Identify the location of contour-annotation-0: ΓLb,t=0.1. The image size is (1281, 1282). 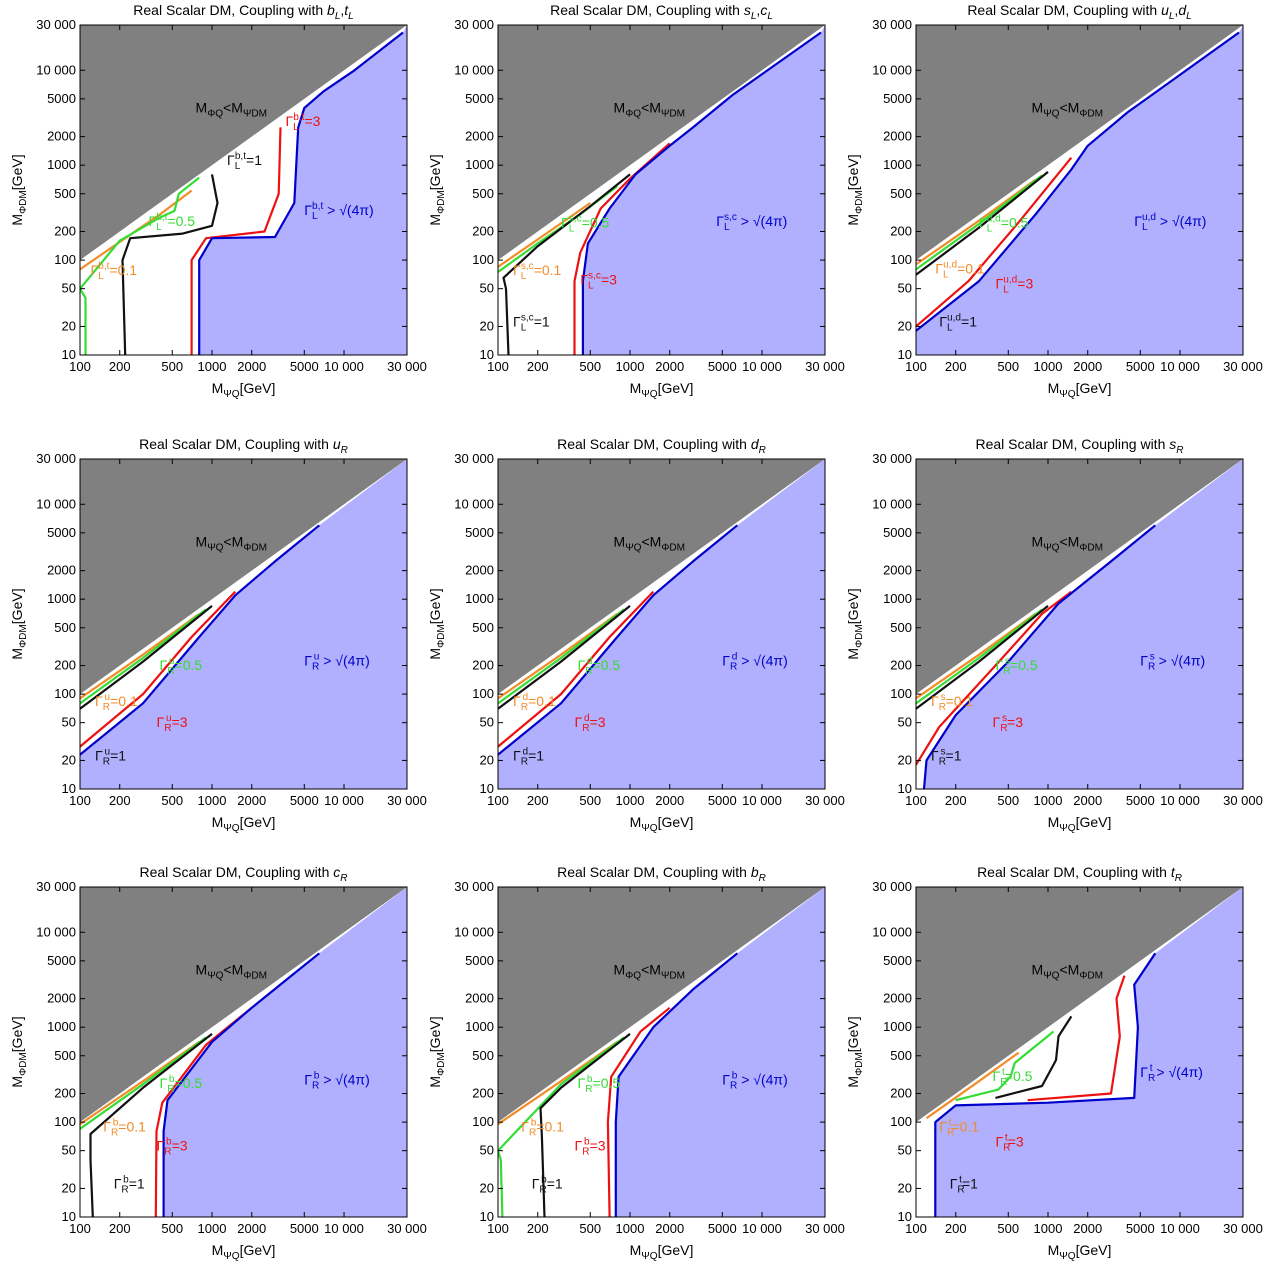
(113, 271).